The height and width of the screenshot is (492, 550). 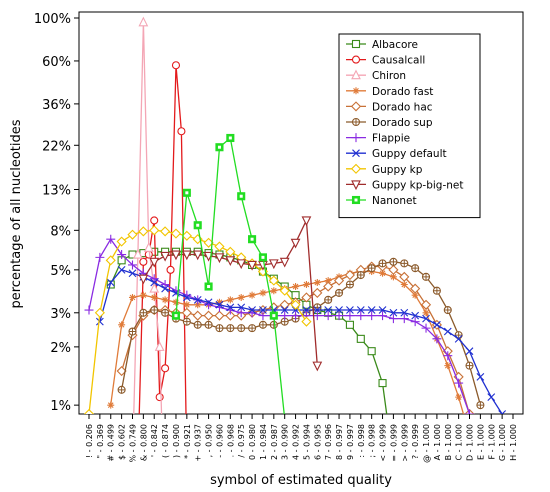 I want to click on x-tick-label: H - 1.000, so click(x=513, y=442).